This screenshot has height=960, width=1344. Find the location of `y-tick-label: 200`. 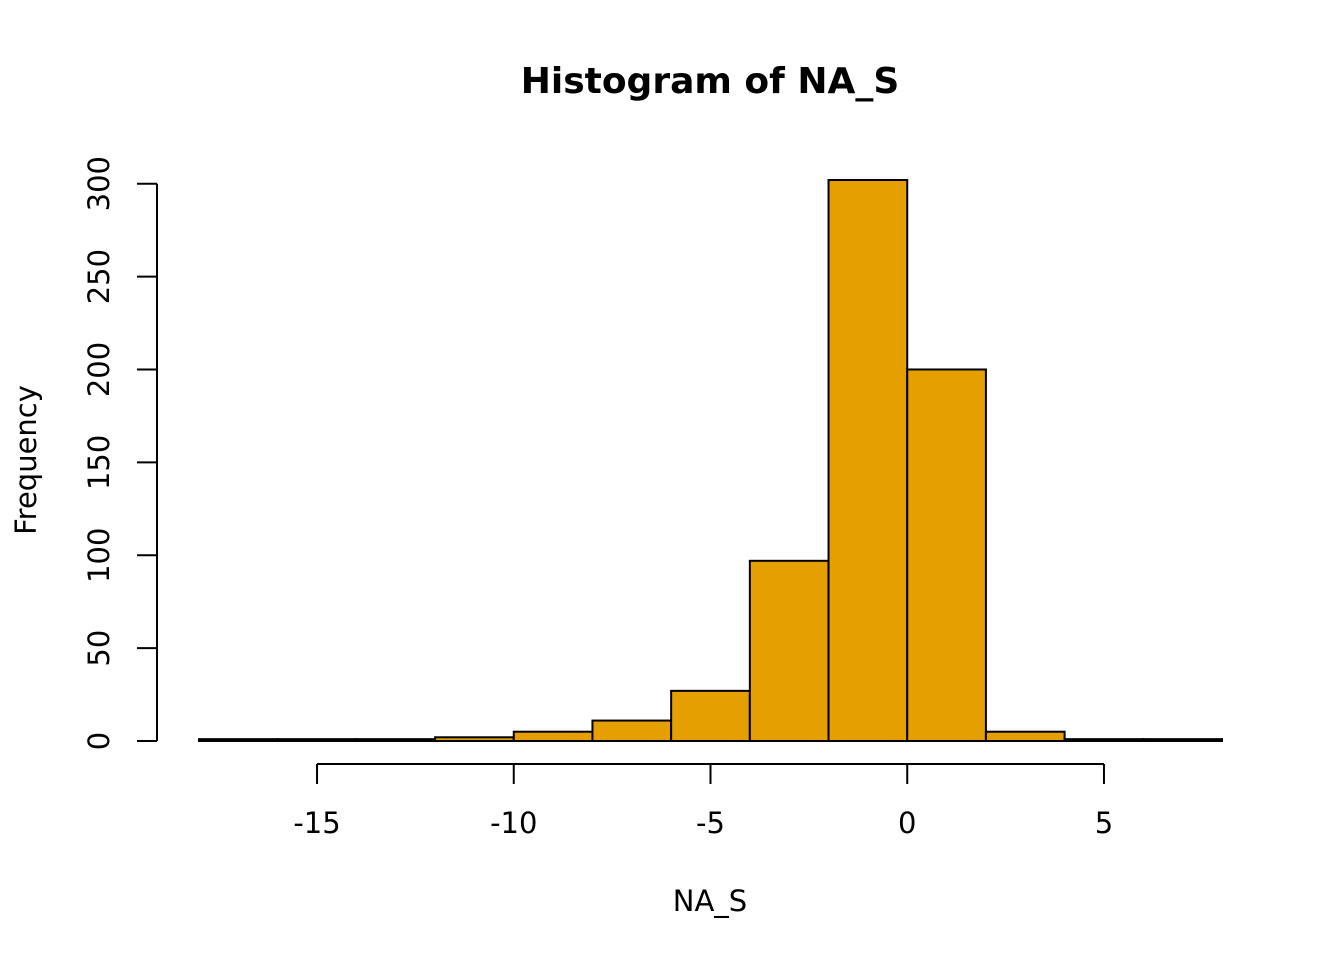

y-tick-label: 200 is located at coordinates (99, 369).